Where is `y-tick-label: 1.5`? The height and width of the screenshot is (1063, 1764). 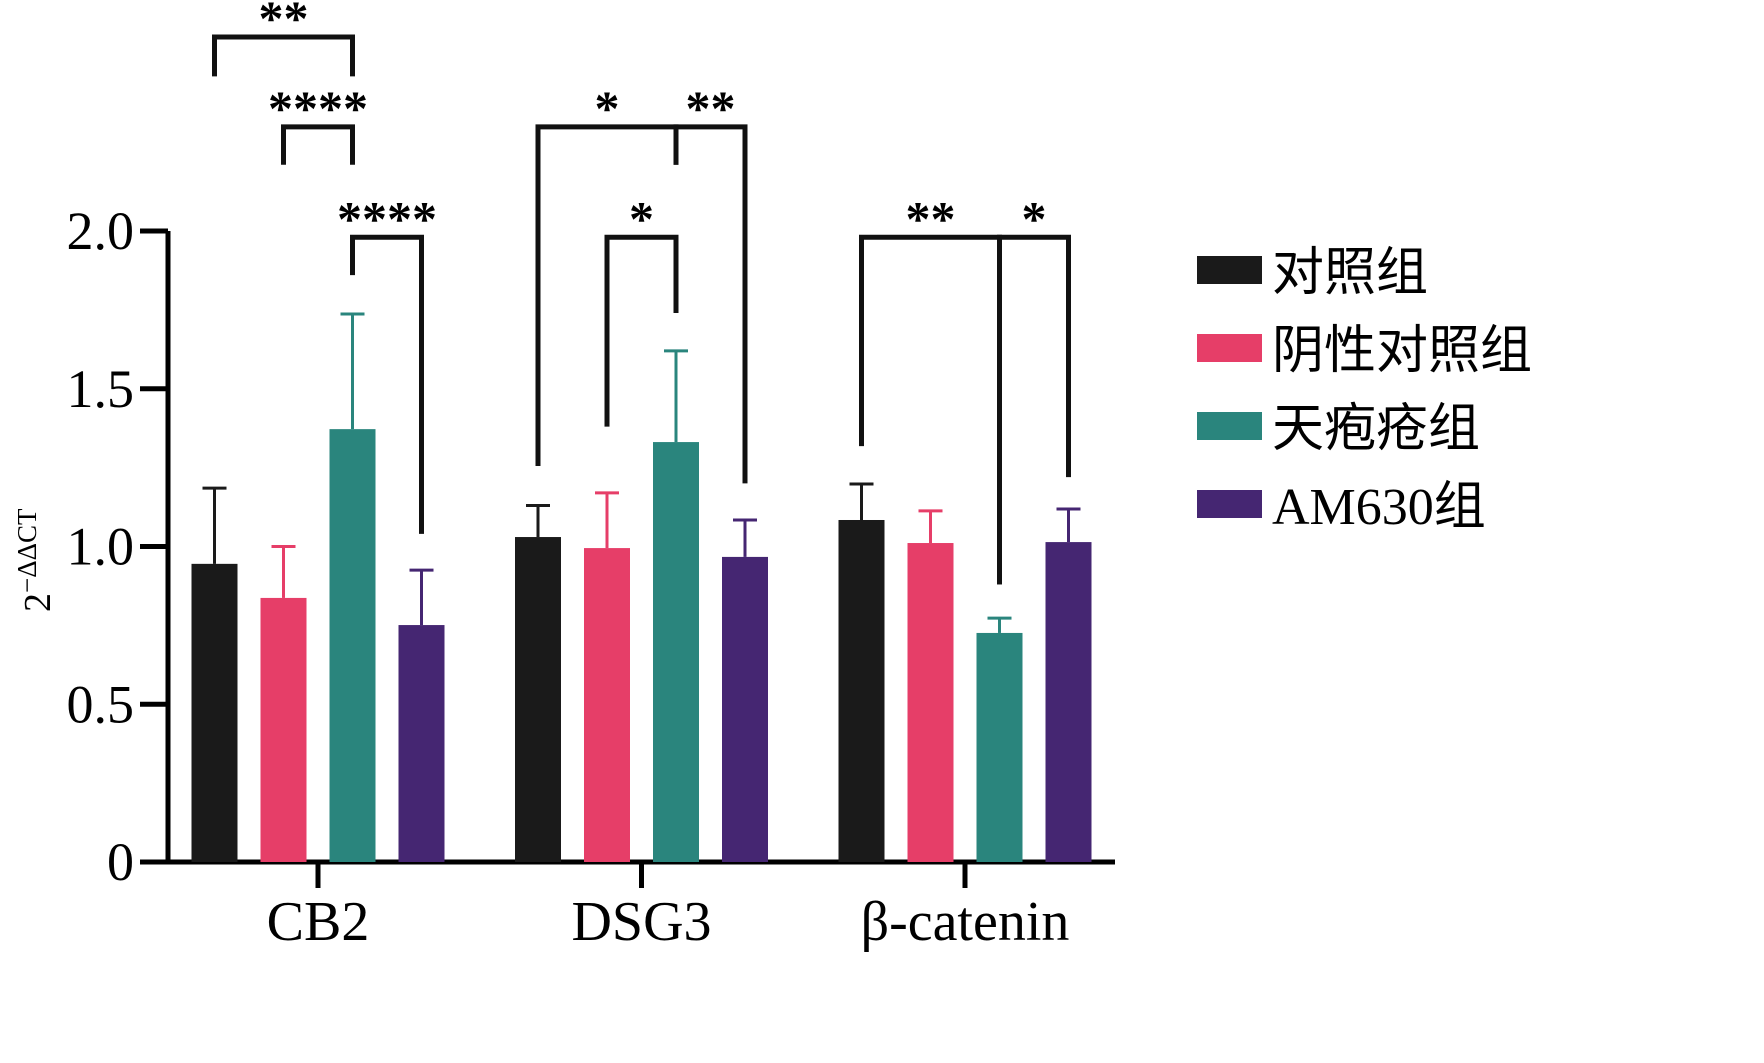
y-tick-label: 1.5 is located at coordinates (101, 389).